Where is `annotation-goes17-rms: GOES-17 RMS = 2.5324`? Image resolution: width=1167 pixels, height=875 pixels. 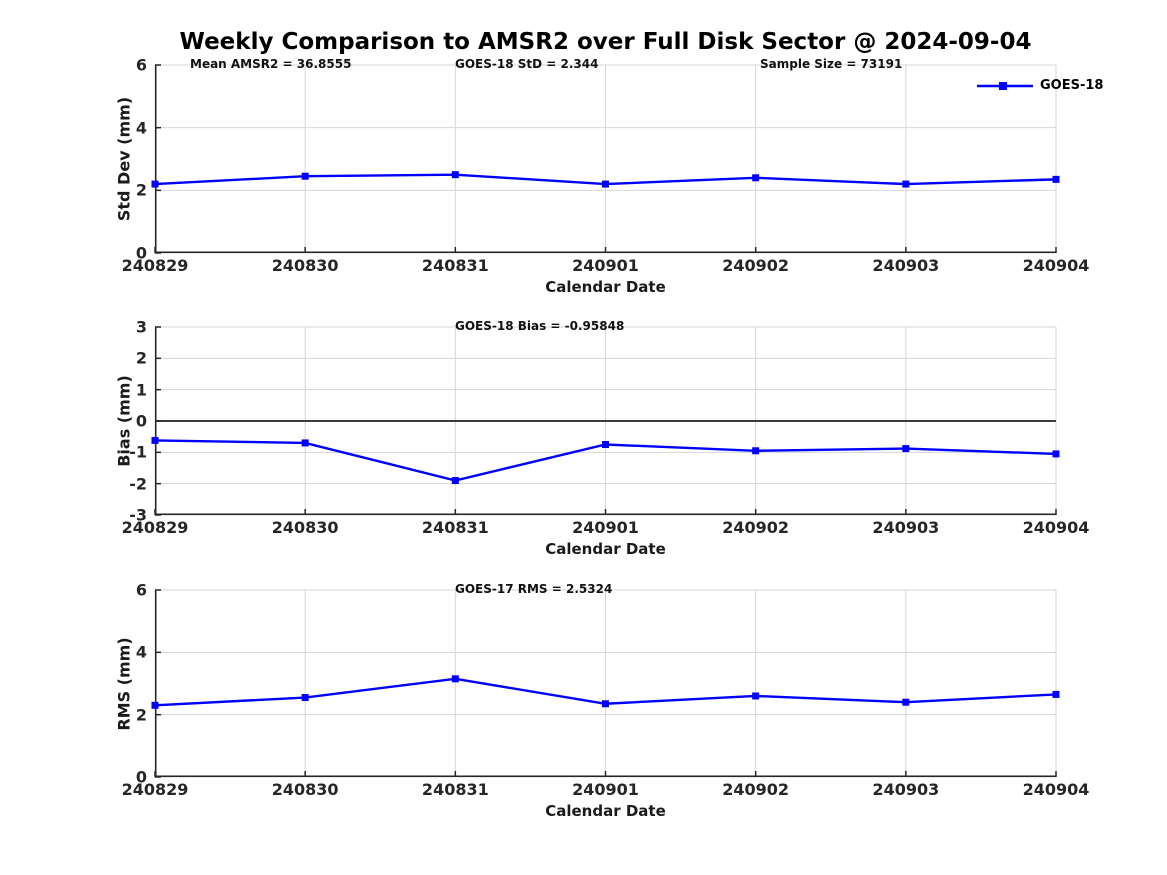 annotation-goes17-rms: GOES-17 RMS = 2.5324 is located at coordinates (534, 589).